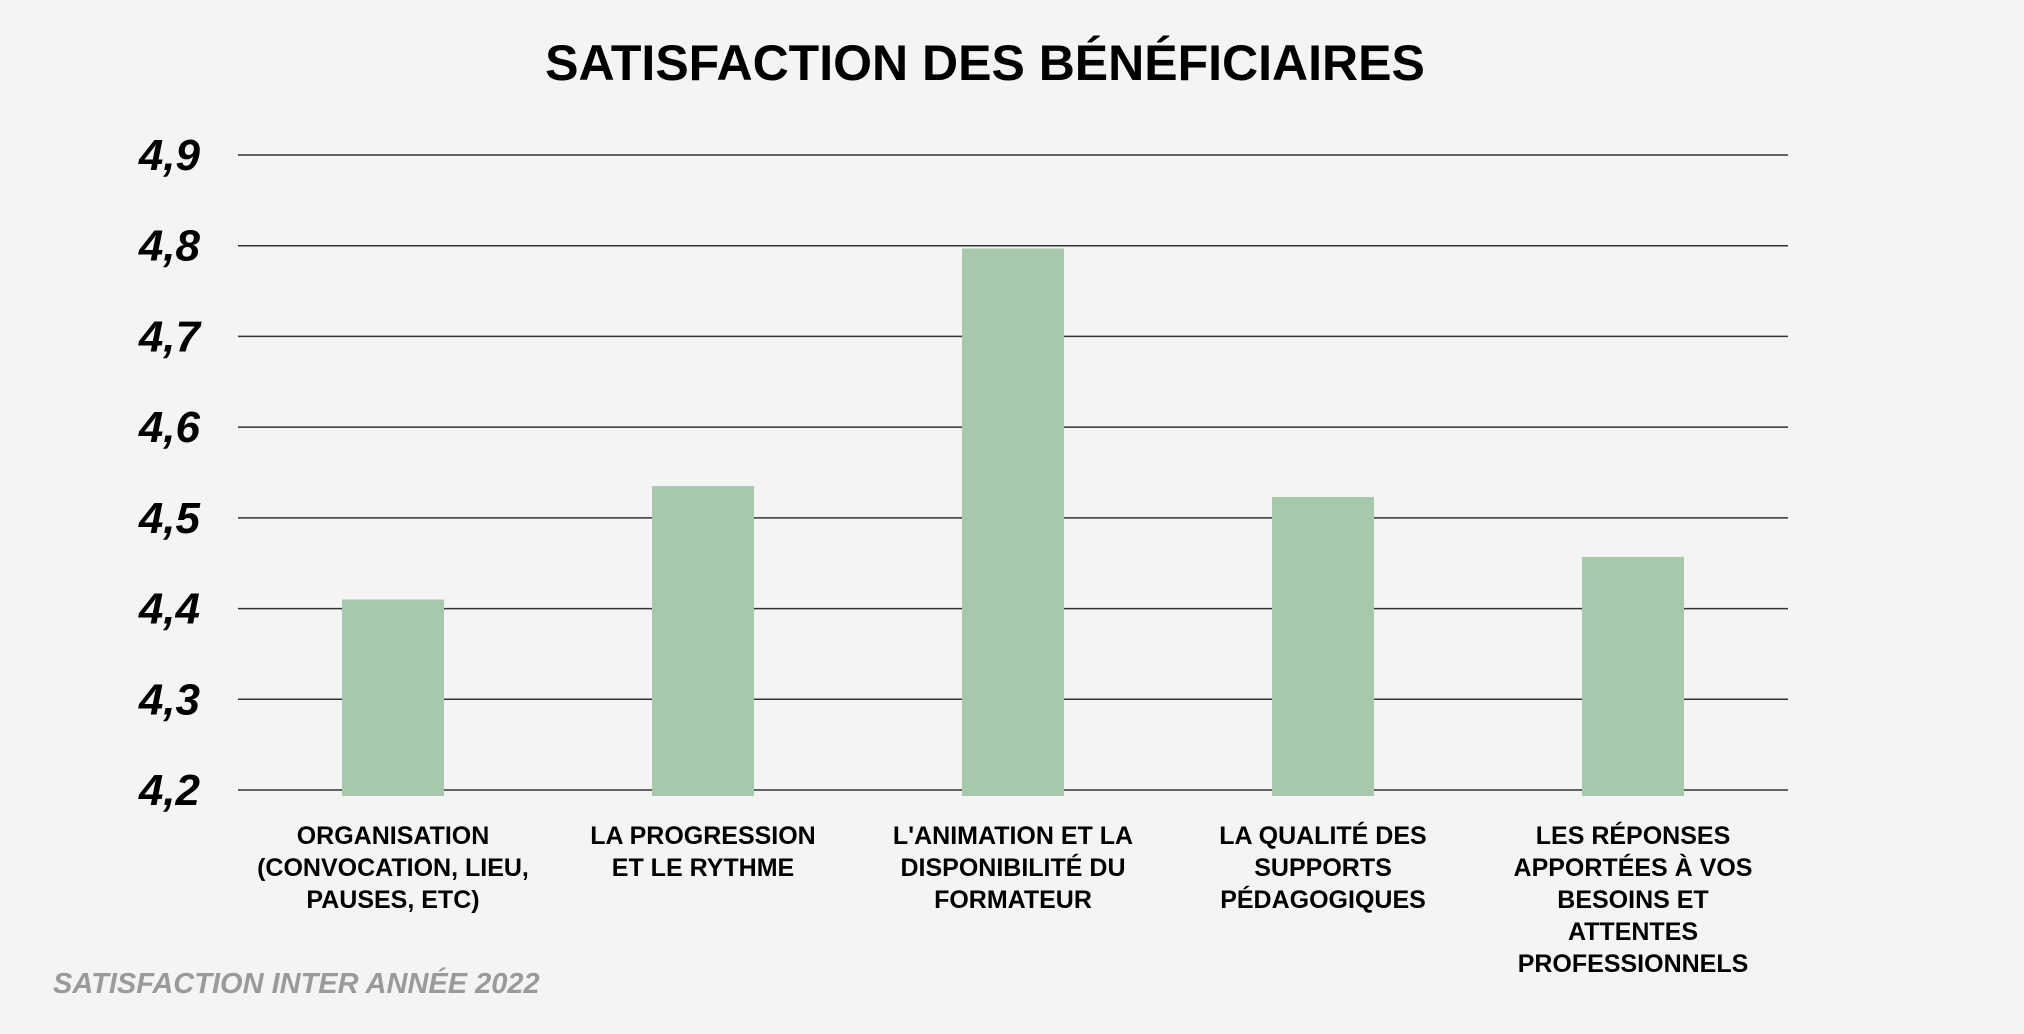 The height and width of the screenshot is (1034, 2024). I want to click on x-tick-label: LA PROGRESSION ET LE RYTHME, so click(703, 852).